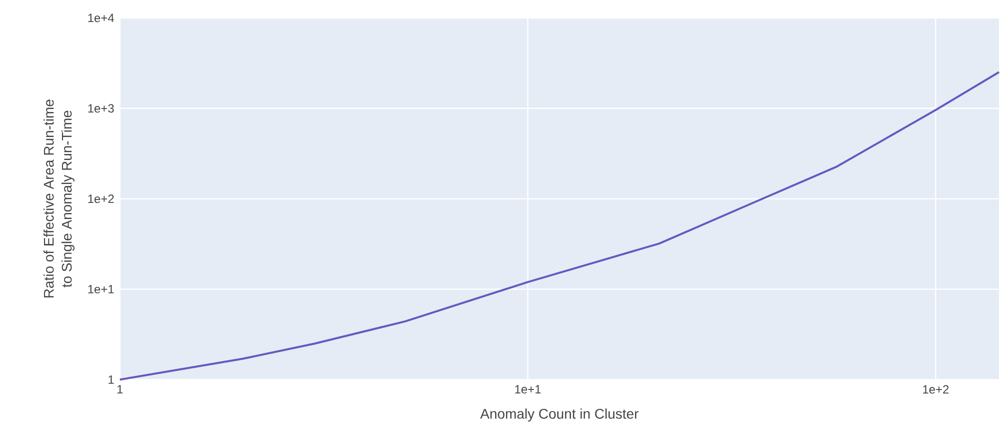 This screenshot has height=447, width=1000. What do you see at coordinates (111, 380) in the screenshot?
I see `y-tick-label: 1` at bounding box center [111, 380].